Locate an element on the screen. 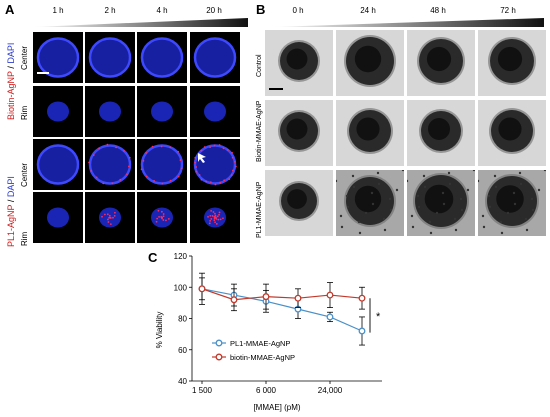 The image size is (550, 417). panel-b-row-label-control: Control is located at coordinates (259, 65).